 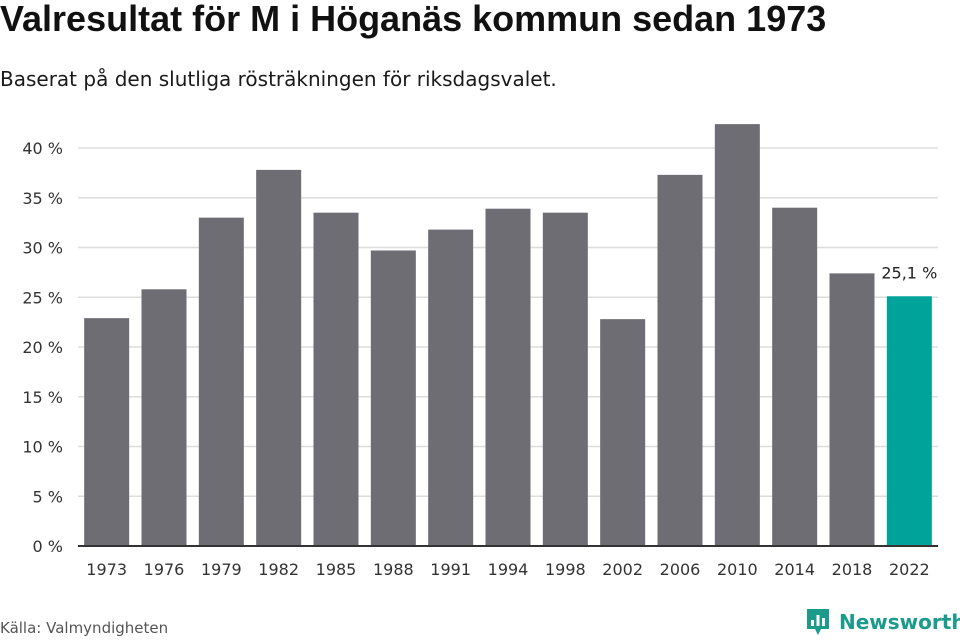 What do you see at coordinates (42, 148) in the screenshot?
I see `y-tick-label: 40 %` at bounding box center [42, 148].